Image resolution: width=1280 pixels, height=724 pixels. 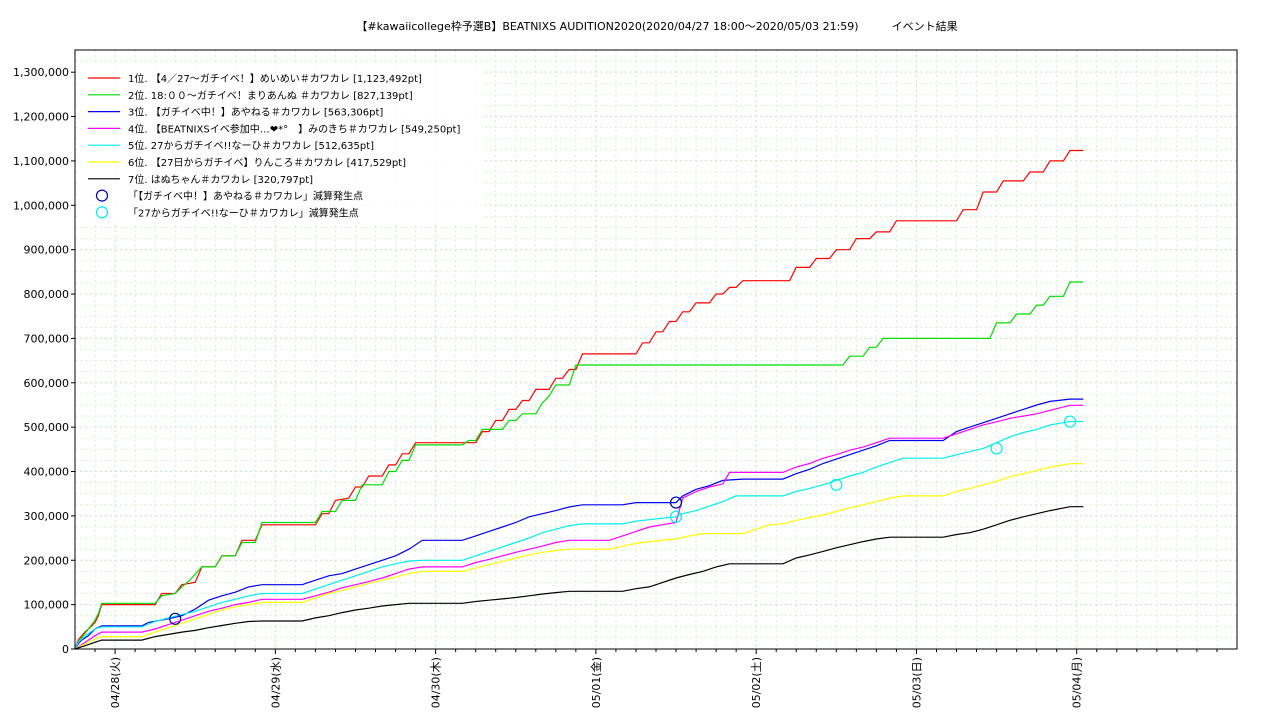 I want to click on y-tick-label: 900,000, so click(x=47, y=250).